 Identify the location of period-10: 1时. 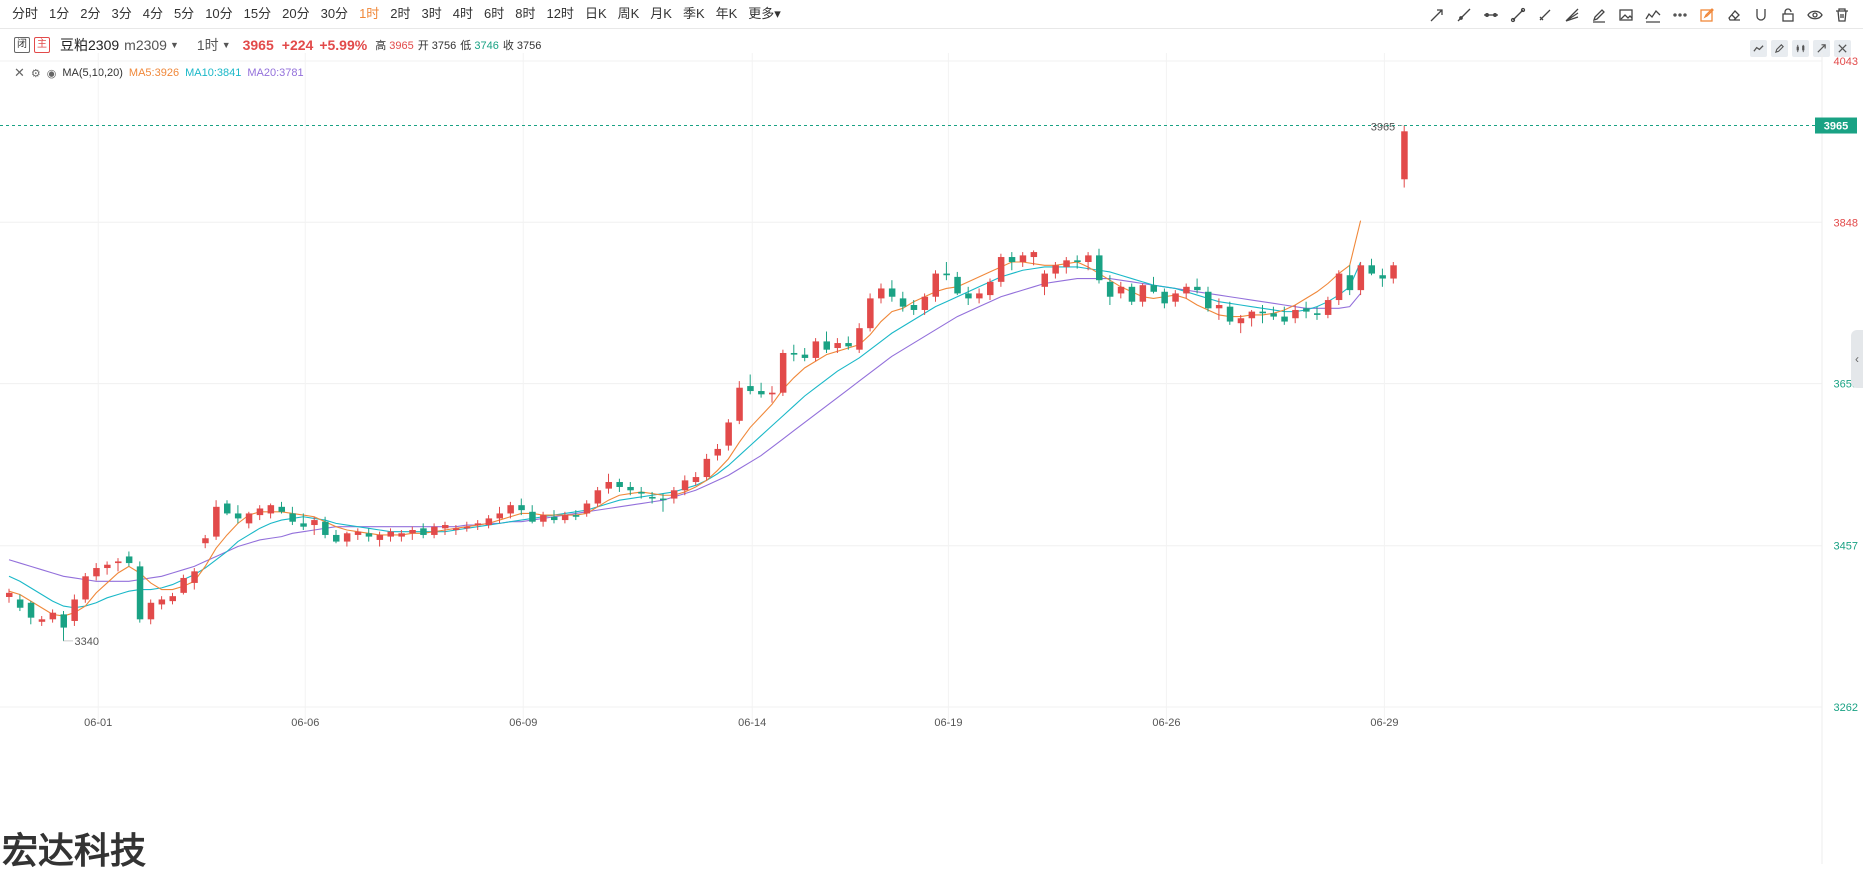
(369, 13).